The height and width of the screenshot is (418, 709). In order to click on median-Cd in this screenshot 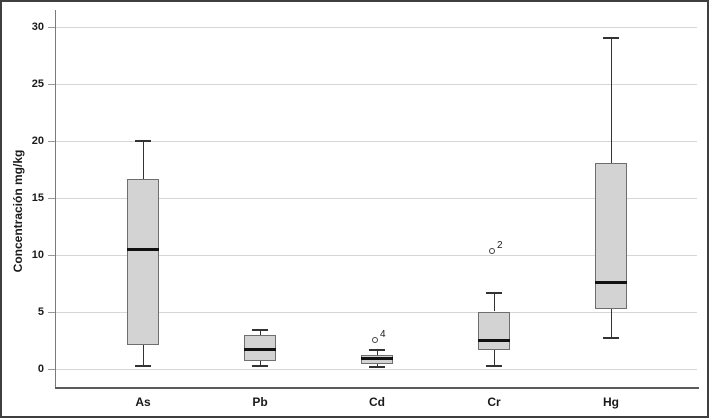, I will do `click(377, 359)`.